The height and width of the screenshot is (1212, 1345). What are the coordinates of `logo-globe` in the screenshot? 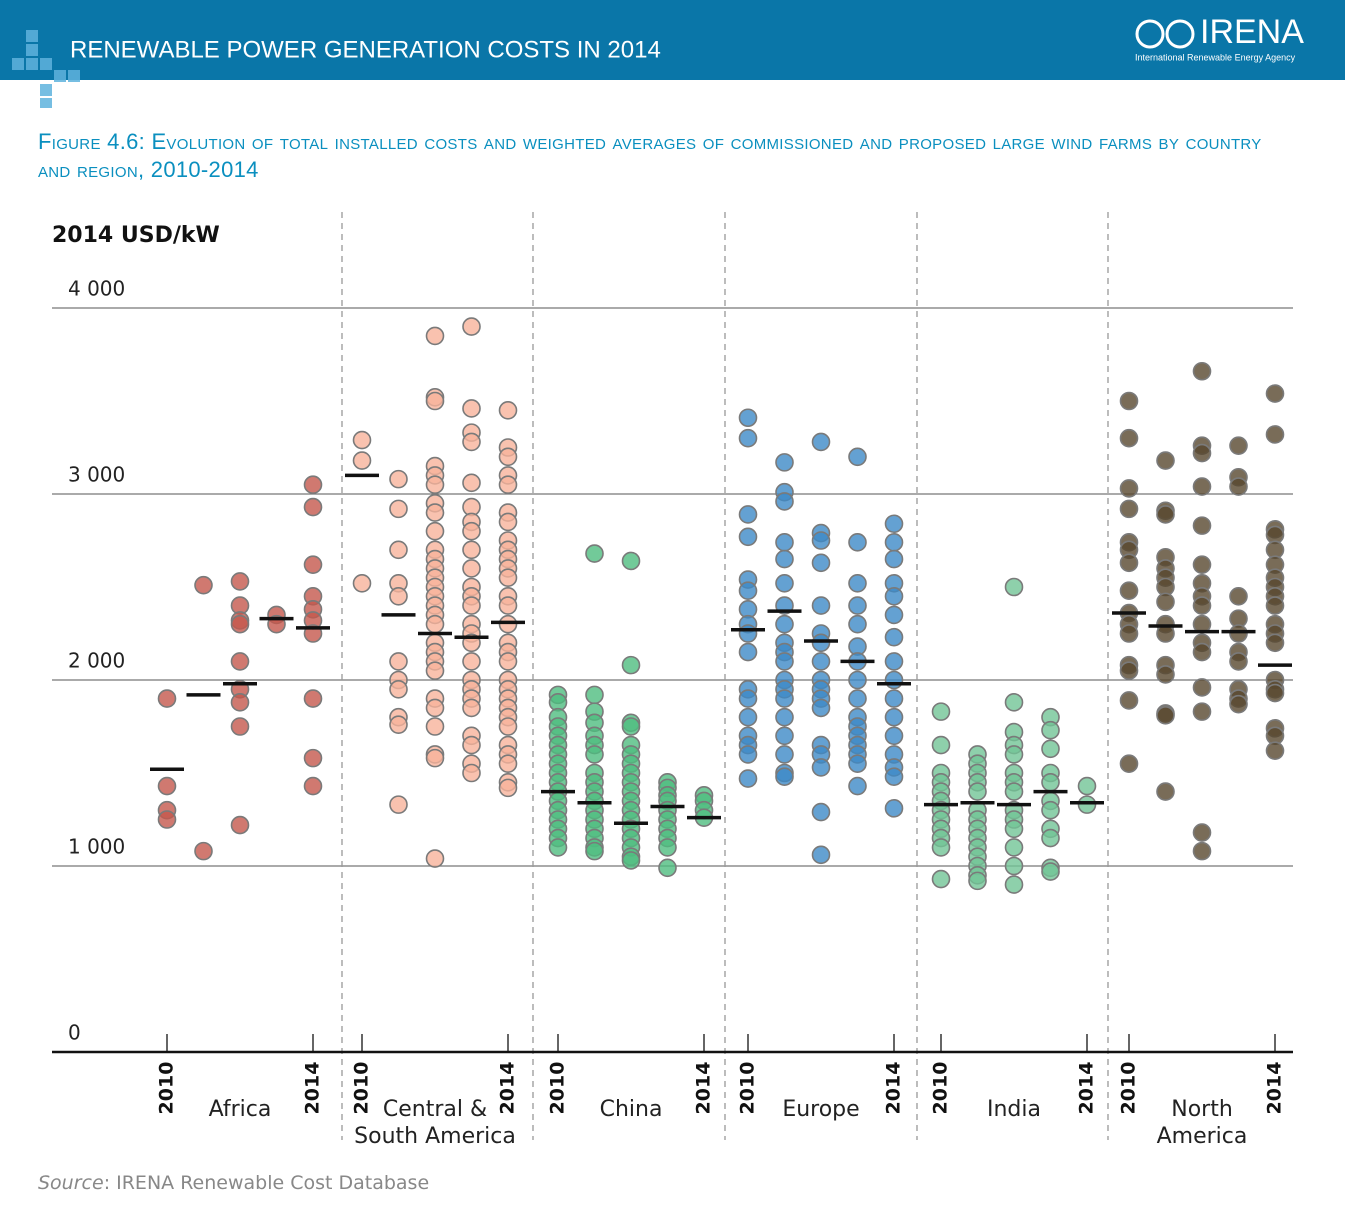 It's located at (1165, 34).